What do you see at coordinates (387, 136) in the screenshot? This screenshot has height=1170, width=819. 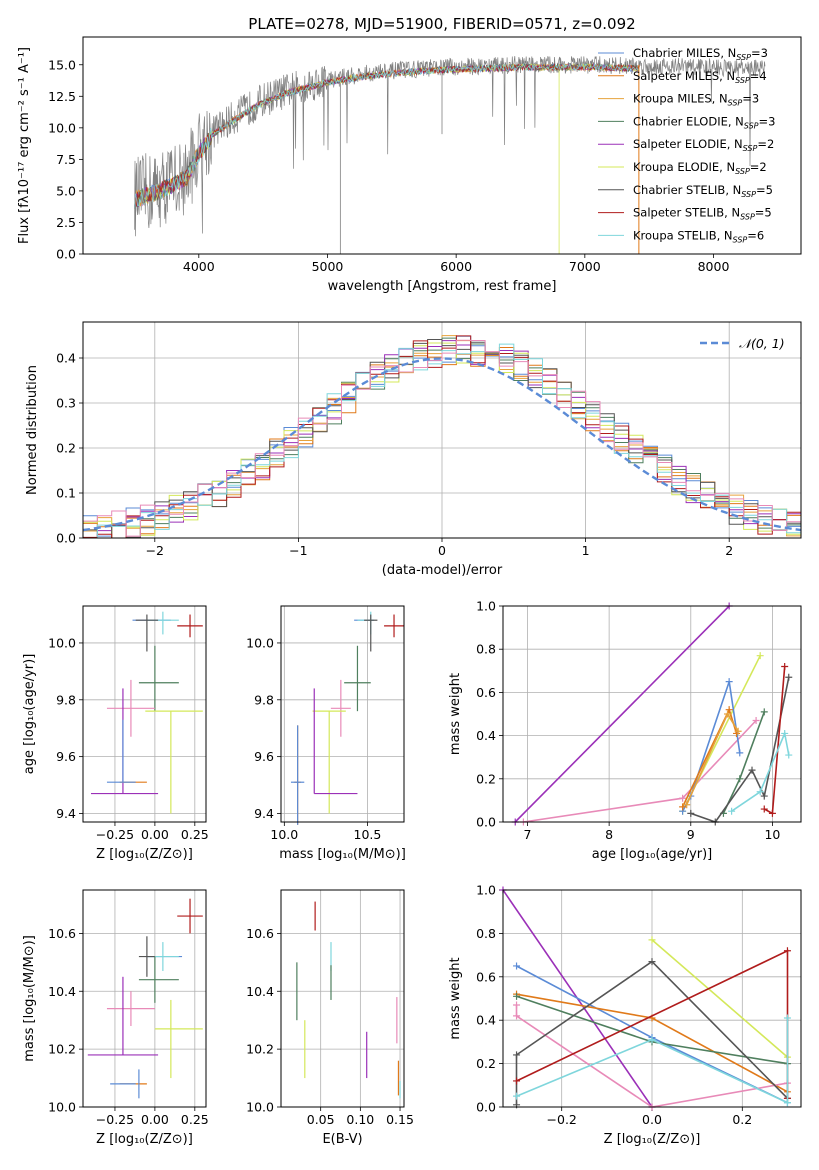 I see `spectrum-model-line` at bounding box center [387, 136].